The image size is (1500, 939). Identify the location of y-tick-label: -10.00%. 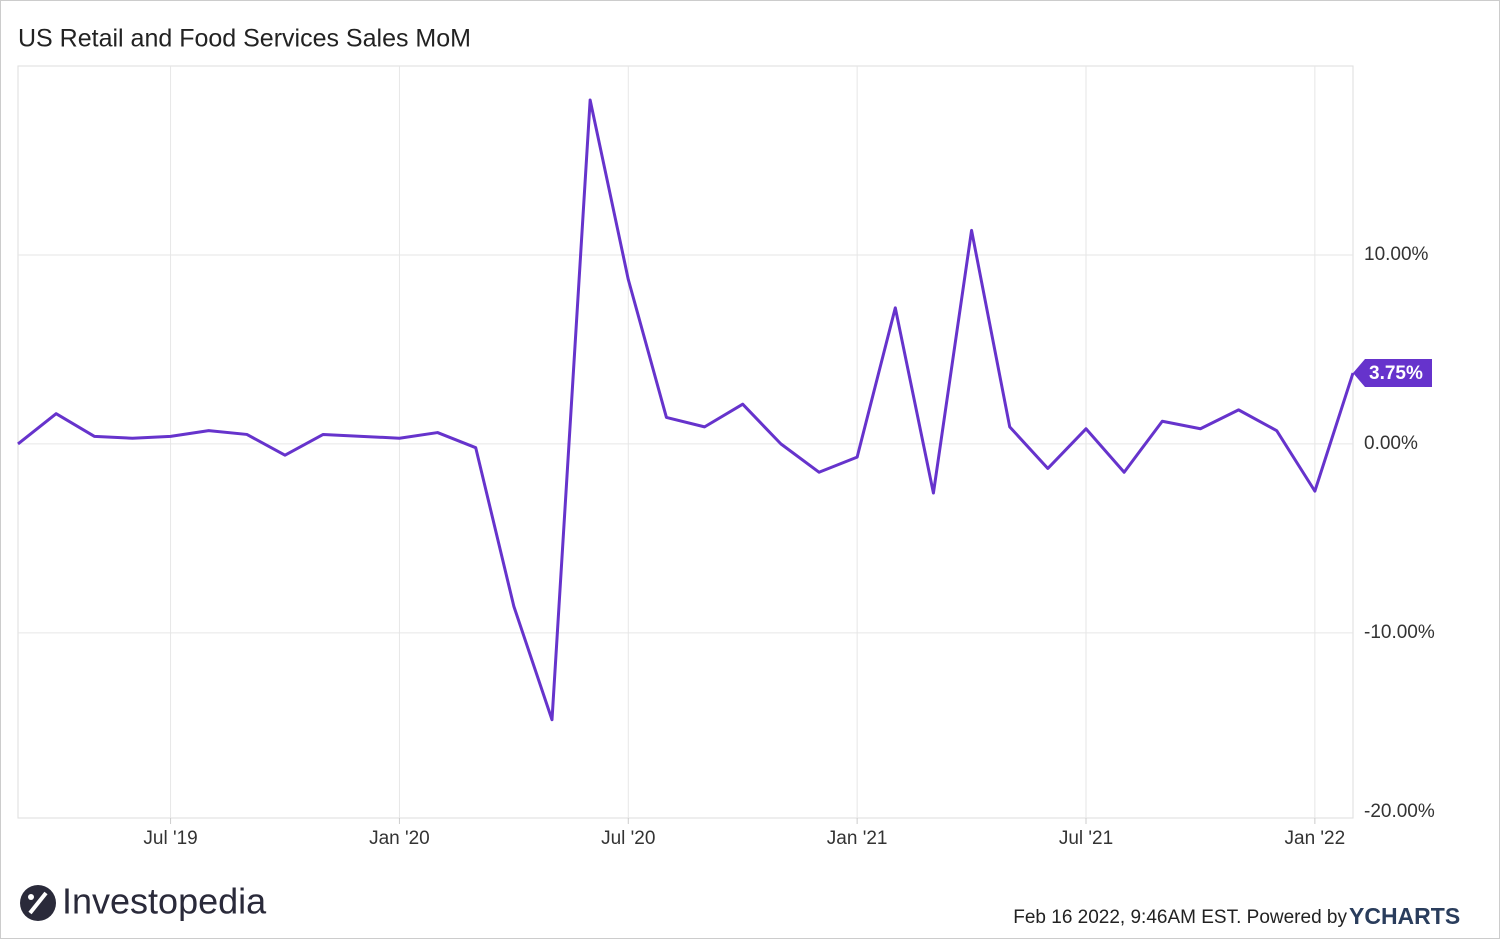
(1399, 632).